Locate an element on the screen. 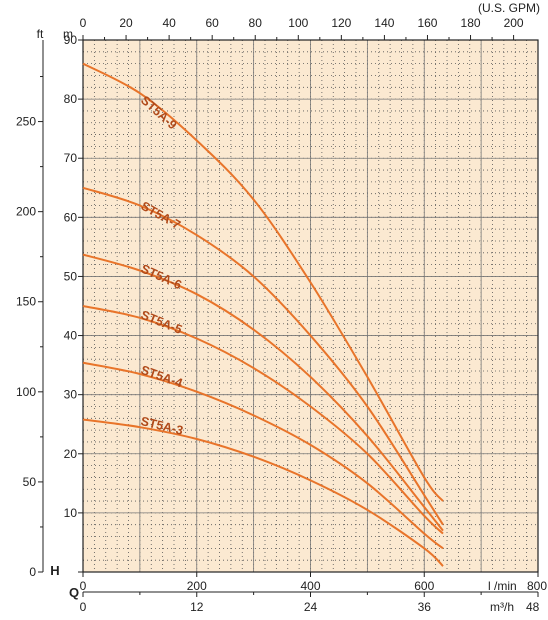 This screenshot has height=620, width=548. head-m-tick-label: 90 is located at coordinates (71, 40).